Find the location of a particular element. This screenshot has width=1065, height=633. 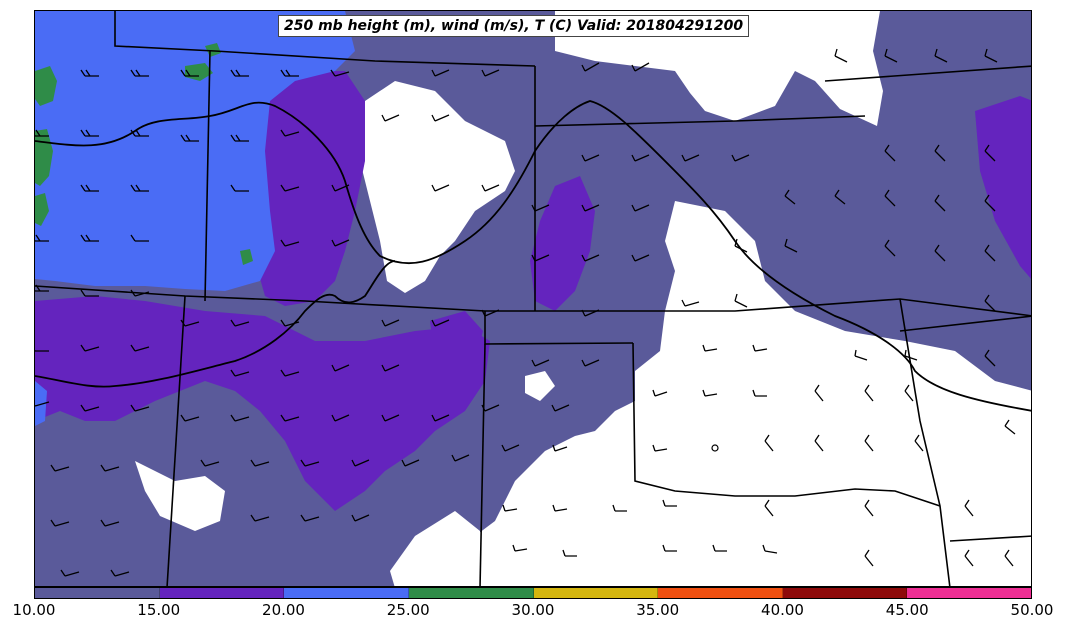

border-montana-wyoming is located at coordinates (325, 39).